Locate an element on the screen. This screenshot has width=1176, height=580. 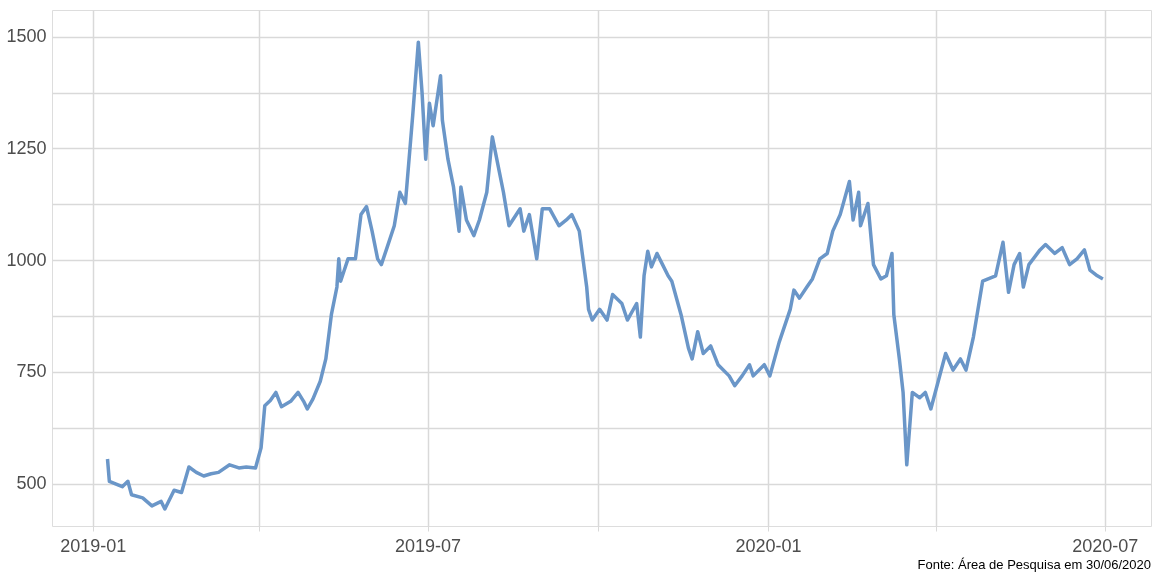
x-tick-label: 2019-07 is located at coordinates (428, 545).